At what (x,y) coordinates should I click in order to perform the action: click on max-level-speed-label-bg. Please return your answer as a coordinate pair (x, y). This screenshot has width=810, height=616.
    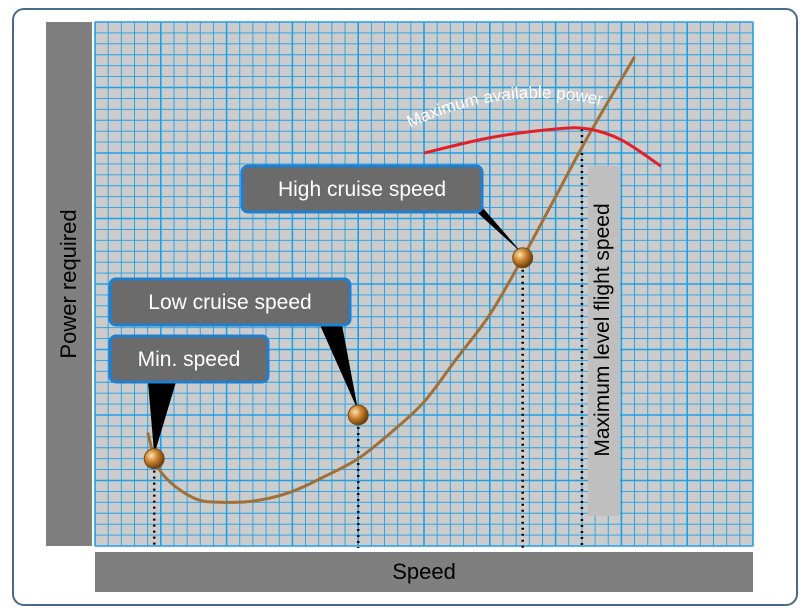
    Looking at the image, I should click on (604, 341).